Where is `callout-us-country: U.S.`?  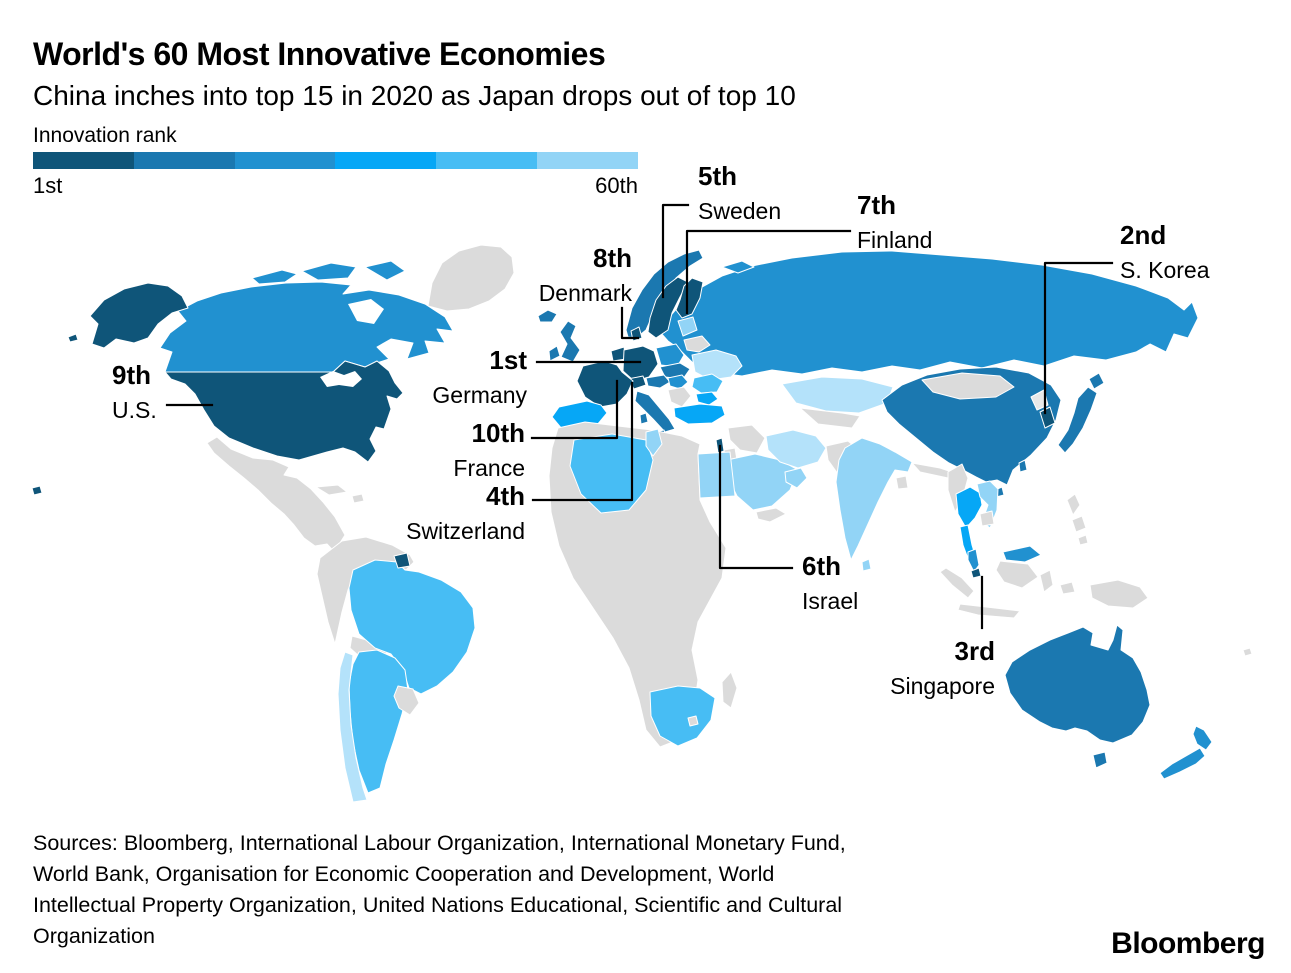 callout-us-country: U.S. is located at coordinates (134, 410).